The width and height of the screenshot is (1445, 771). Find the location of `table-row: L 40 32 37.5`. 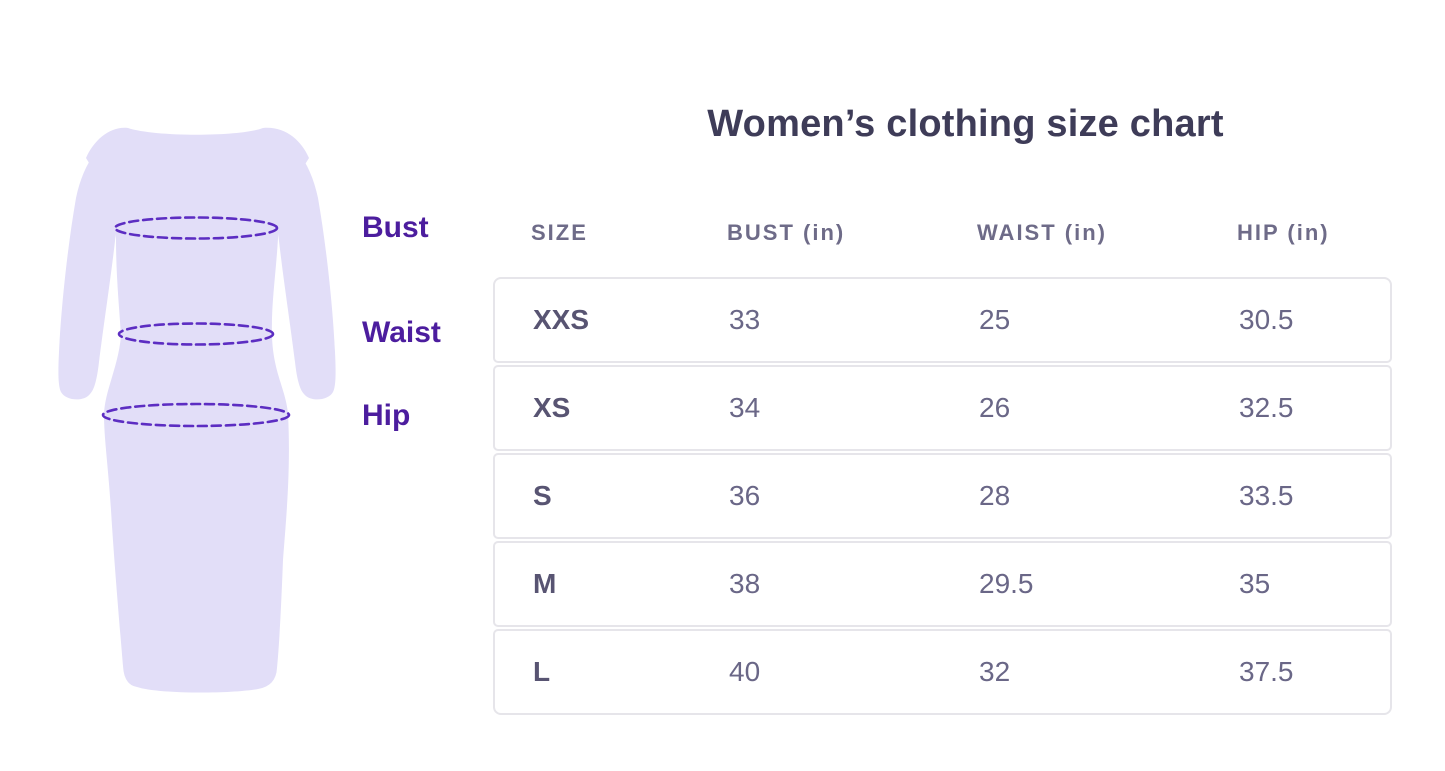

table-row: L 40 32 37.5 is located at coordinates (942, 672).